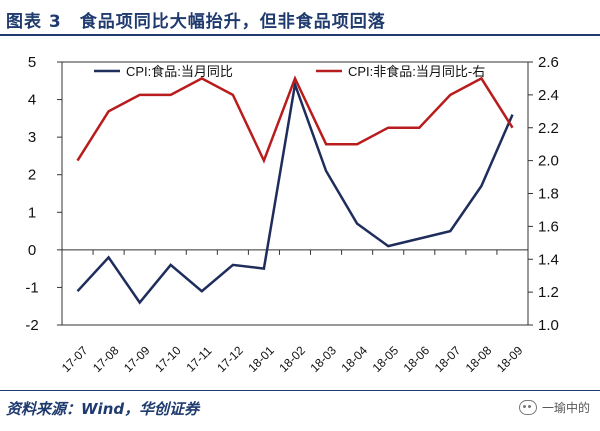 The image size is (600, 431). Describe the element at coordinates (354, 359) in the screenshot. I see `x-tick-label: 18-04` at that location.